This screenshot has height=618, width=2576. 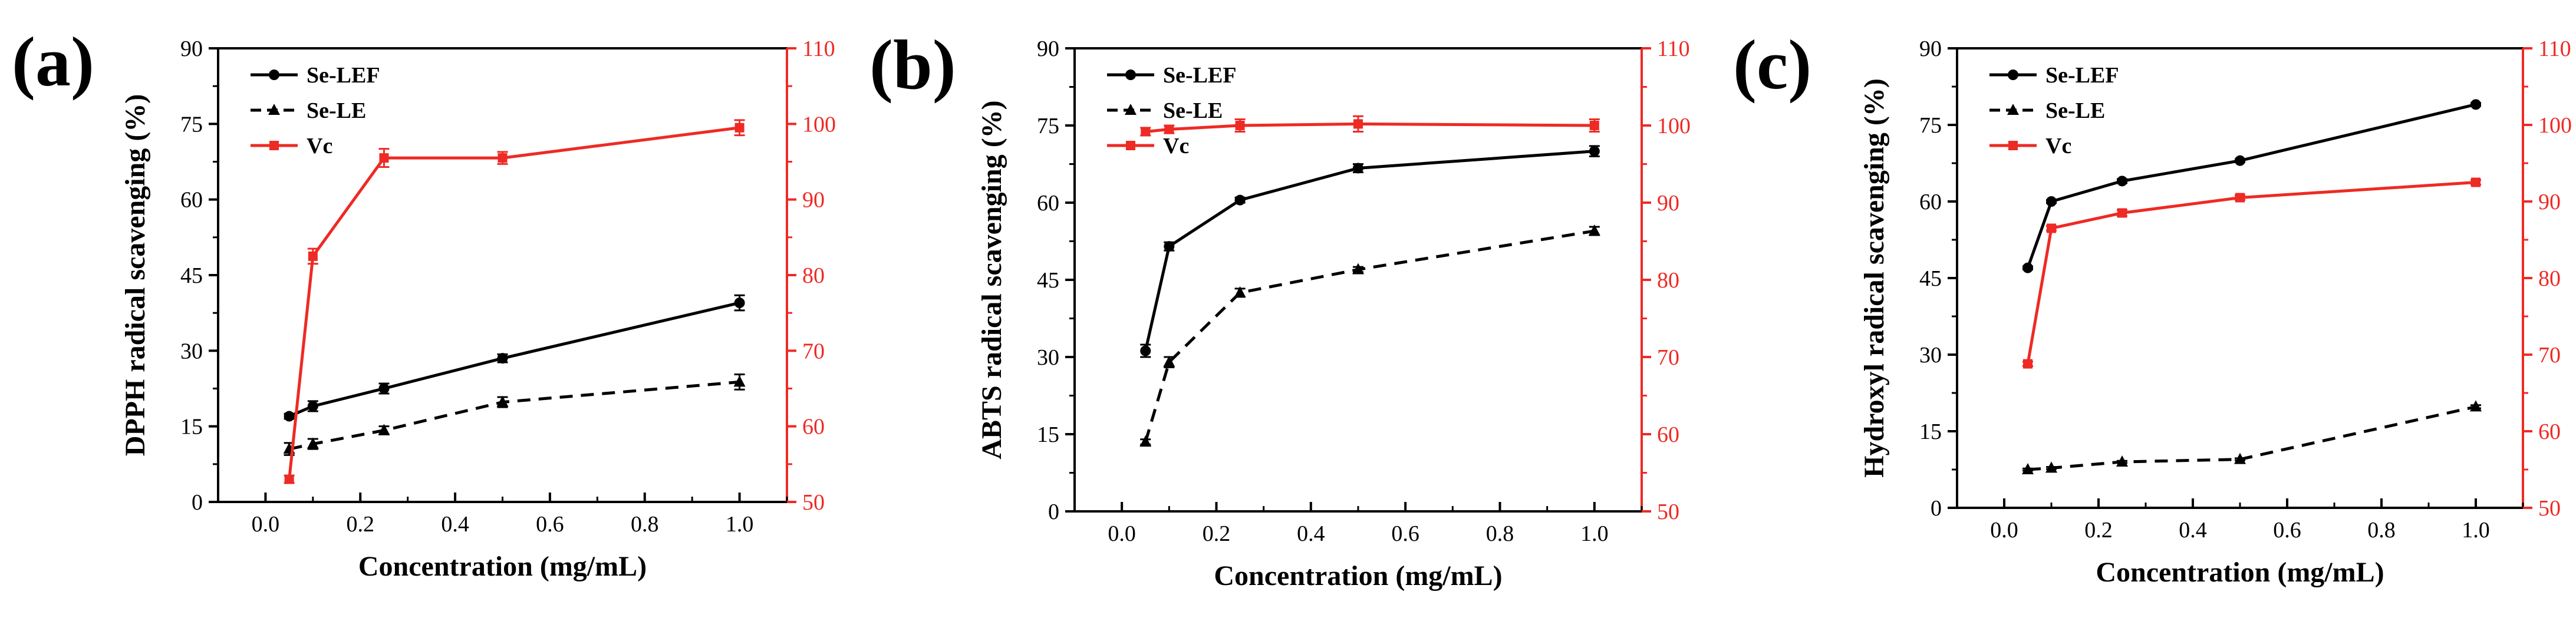 I want to click on y2-tick-label: 80, so click(x=1668, y=280).